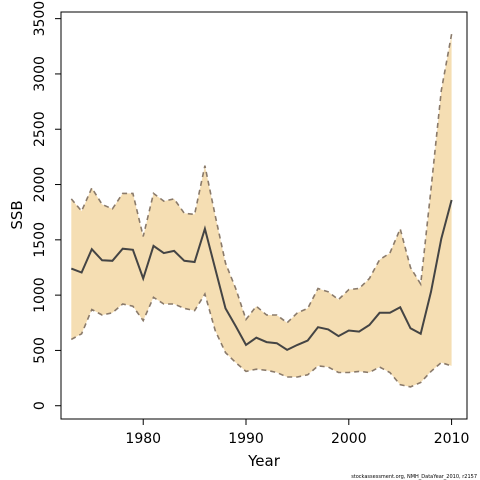 The width and height of the screenshot is (480, 480). Describe the element at coordinates (40, 295) in the screenshot. I see `y-tick-label: 1000` at that location.